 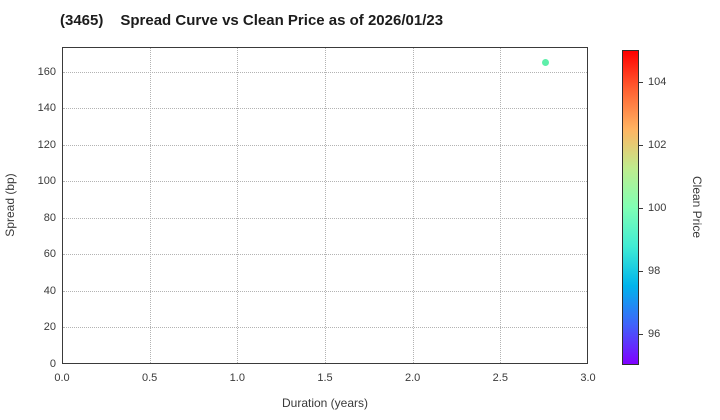 What do you see at coordinates (413, 378) in the screenshot?
I see `x-tick-label: 2.0` at bounding box center [413, 378].